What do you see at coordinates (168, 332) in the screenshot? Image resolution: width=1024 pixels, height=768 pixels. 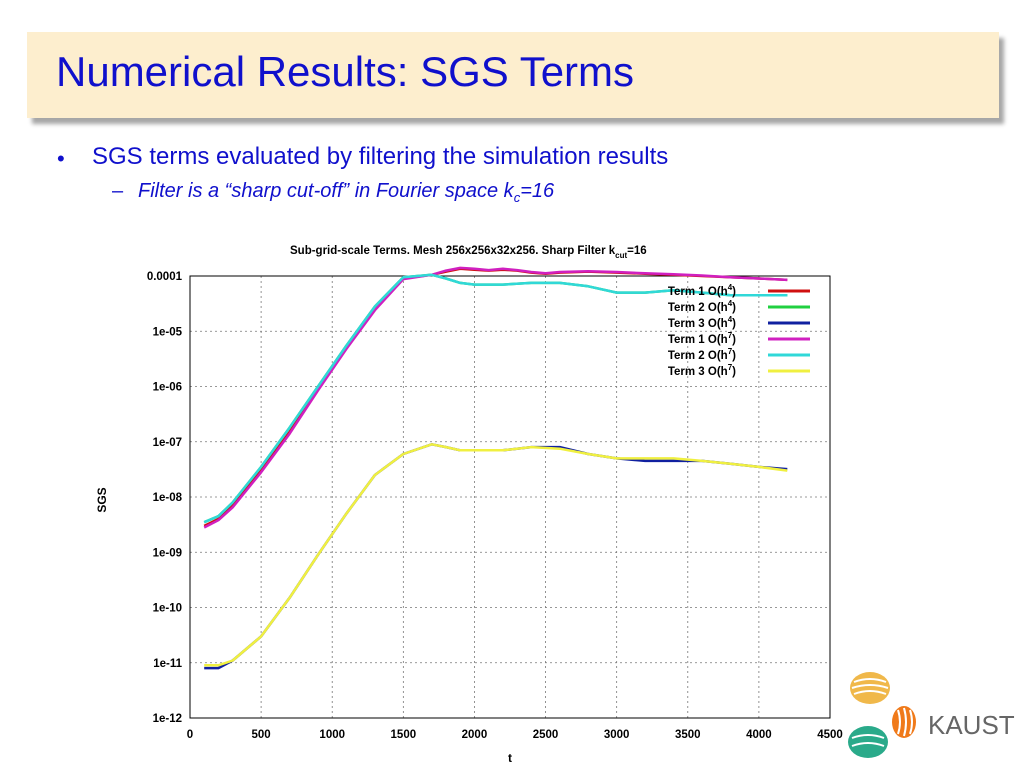 I see `y-tick-label: 1e-05` at bounding box center [168, 332].